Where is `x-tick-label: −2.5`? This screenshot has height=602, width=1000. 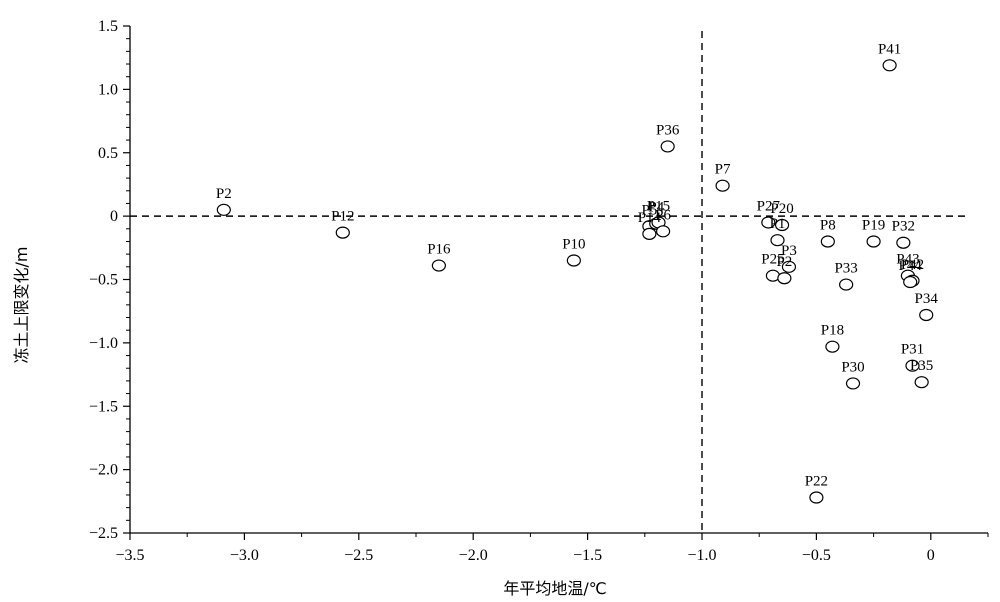 x-tick-label: −2.5 is located at coordinates (358, 555).